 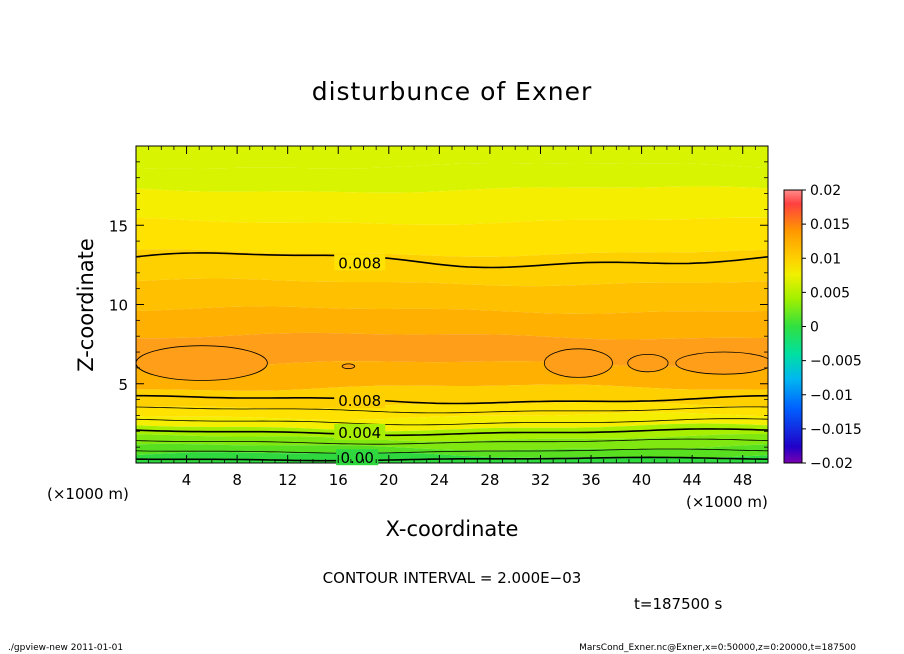 What do you see at coordinates (118, 226) in the screenshot?
I see `y-tick-label: 15` at bounding box center [118, 226].